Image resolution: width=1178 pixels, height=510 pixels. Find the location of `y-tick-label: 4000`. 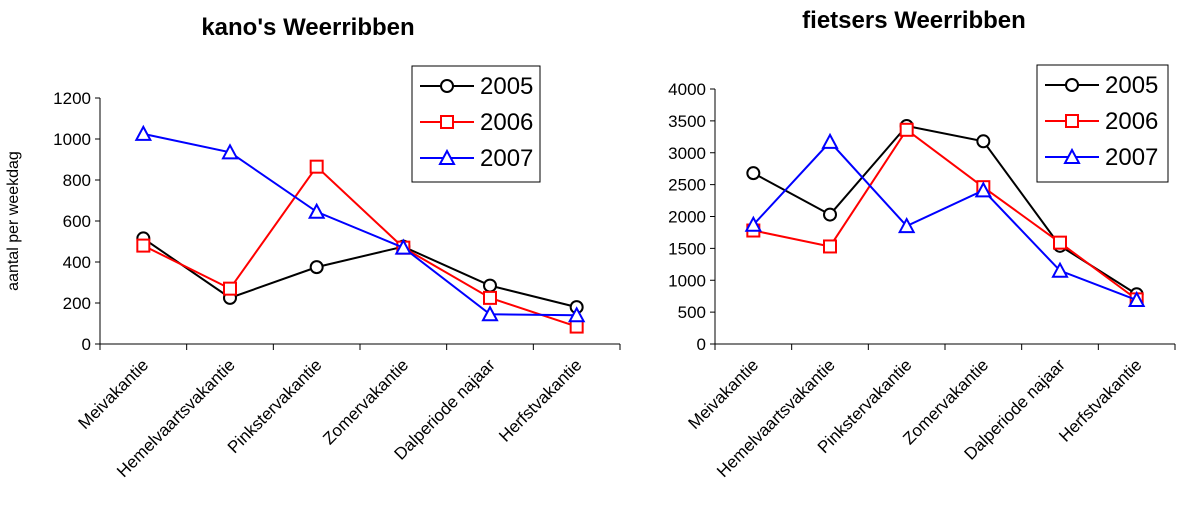

y-tick-label: 4000 is located at coordinates (687, 89).